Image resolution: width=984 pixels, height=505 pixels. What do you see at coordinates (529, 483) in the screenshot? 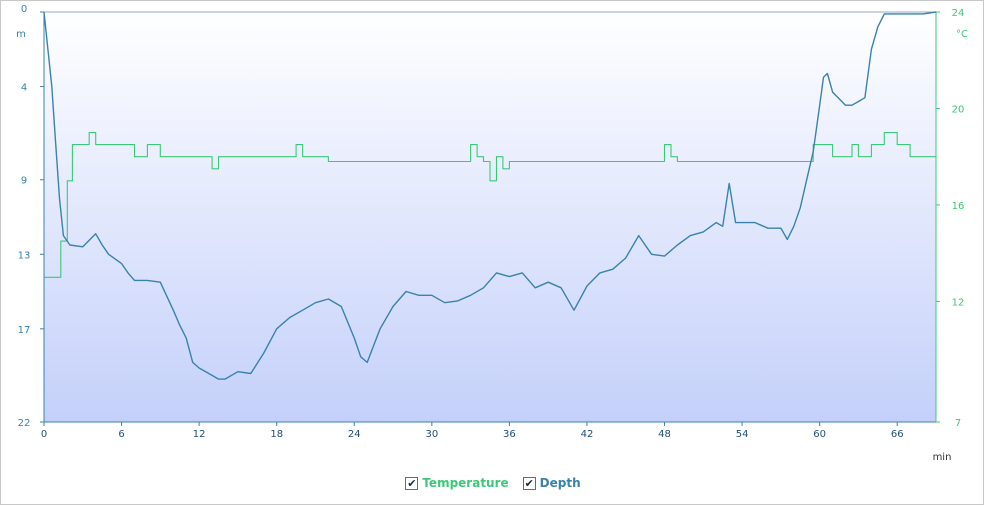
I see `depth-checkbox: ✔` at bounding box center [529, 483].